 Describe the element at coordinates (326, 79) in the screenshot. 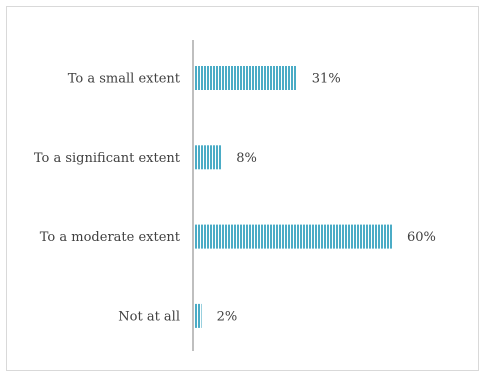

I see `value-label-0: 31%` at that location.